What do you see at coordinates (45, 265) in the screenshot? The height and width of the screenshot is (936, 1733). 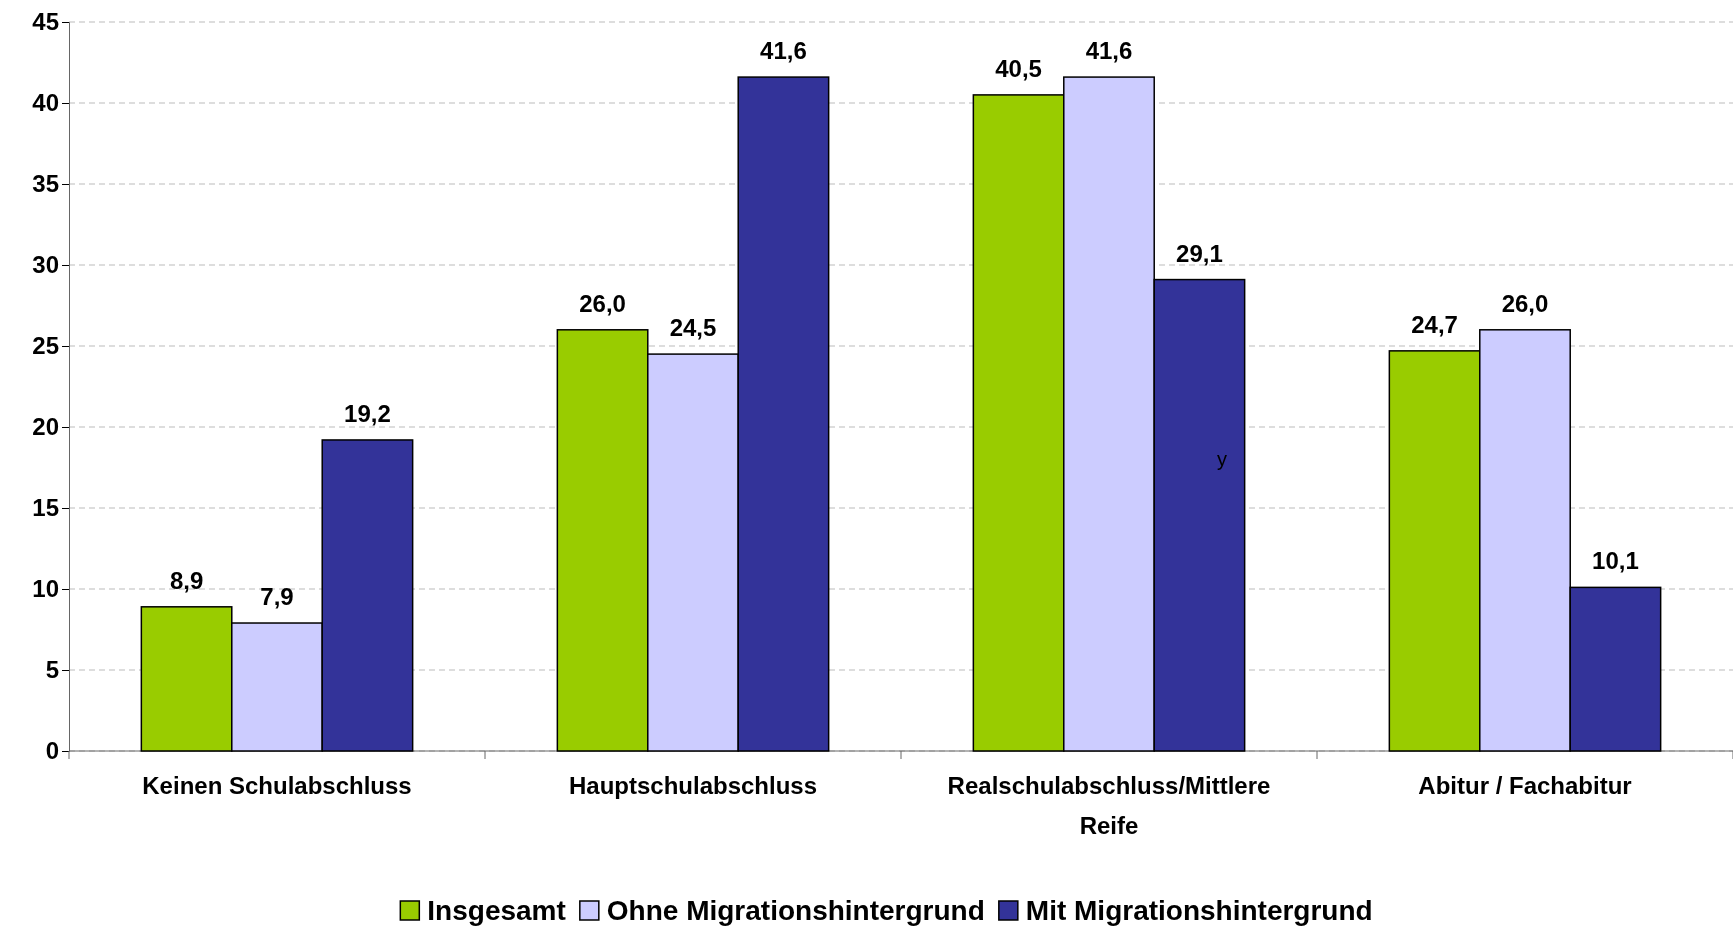 I see `y-tick-label: 30` at bounding box center [45, 265].